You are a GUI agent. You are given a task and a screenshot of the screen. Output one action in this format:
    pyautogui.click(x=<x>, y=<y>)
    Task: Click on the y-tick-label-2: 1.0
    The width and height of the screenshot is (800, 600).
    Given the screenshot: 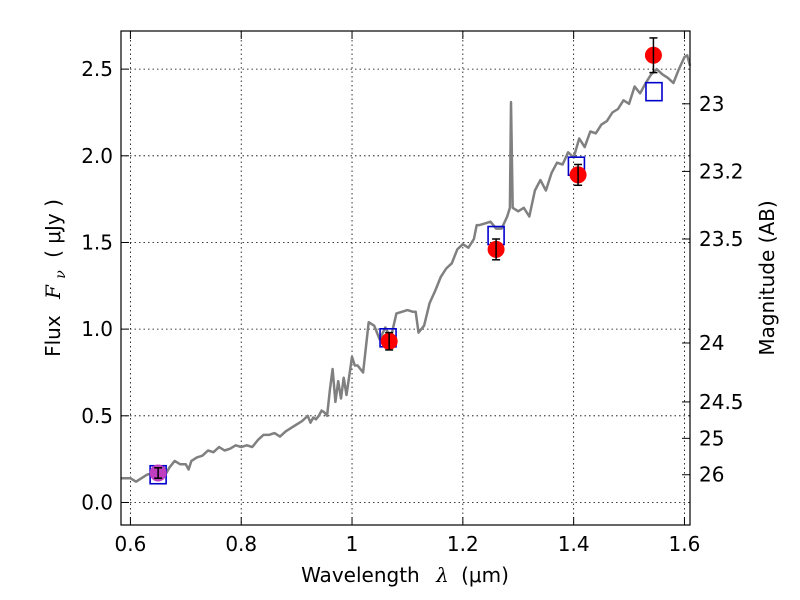 What is the action you would take?
    pyautogui.click(x=97, y=329)
    